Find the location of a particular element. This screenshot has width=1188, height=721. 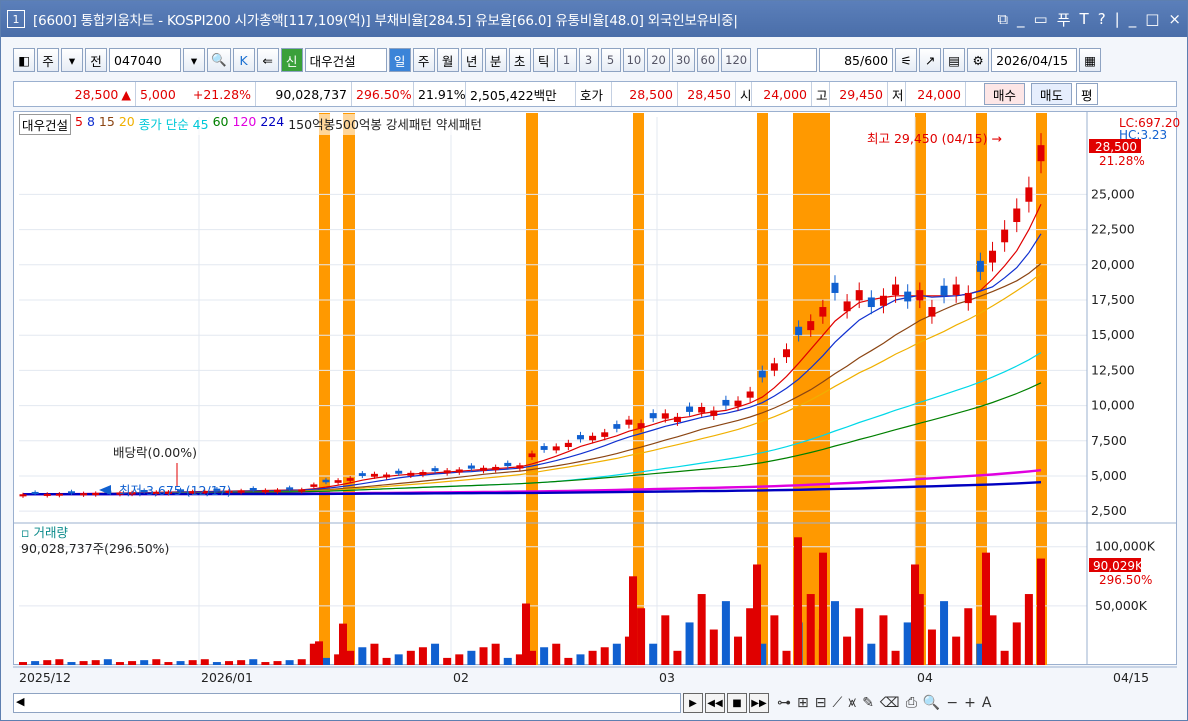

zoom-icon: 🔍 is located at coordinates (931, 703).